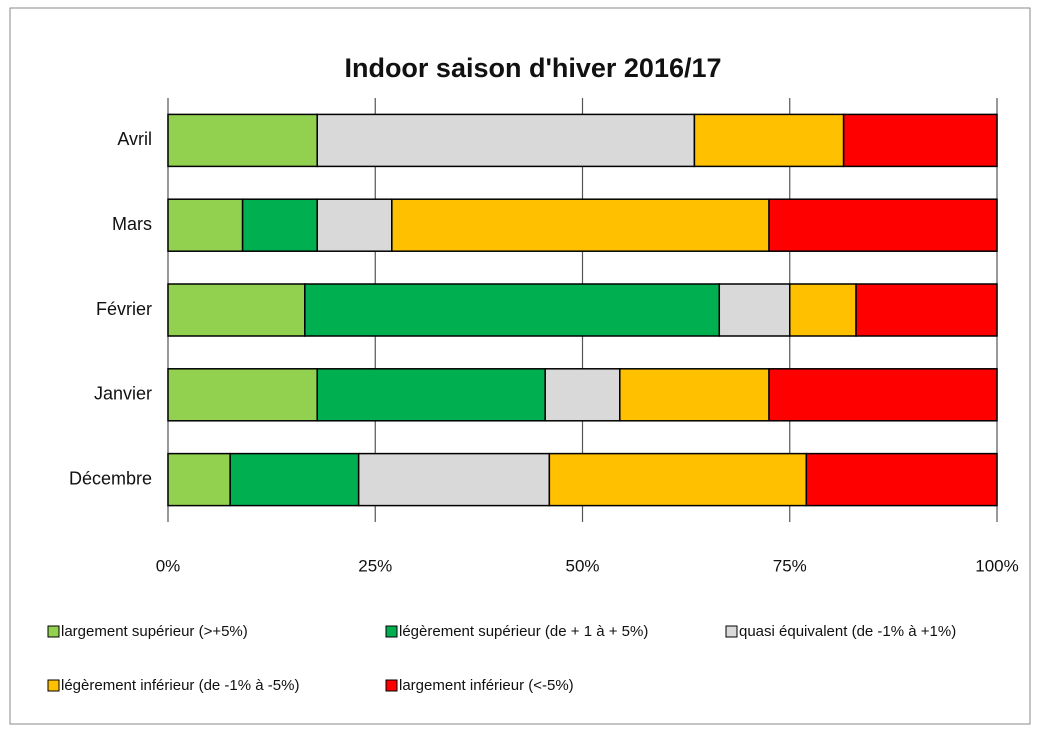  What do you see at coordinates (523, 631) in the screenshot?
I see `legend-label: légèrement supérieur (de + 1 à + 5%)` at bounding box center [523, 631].